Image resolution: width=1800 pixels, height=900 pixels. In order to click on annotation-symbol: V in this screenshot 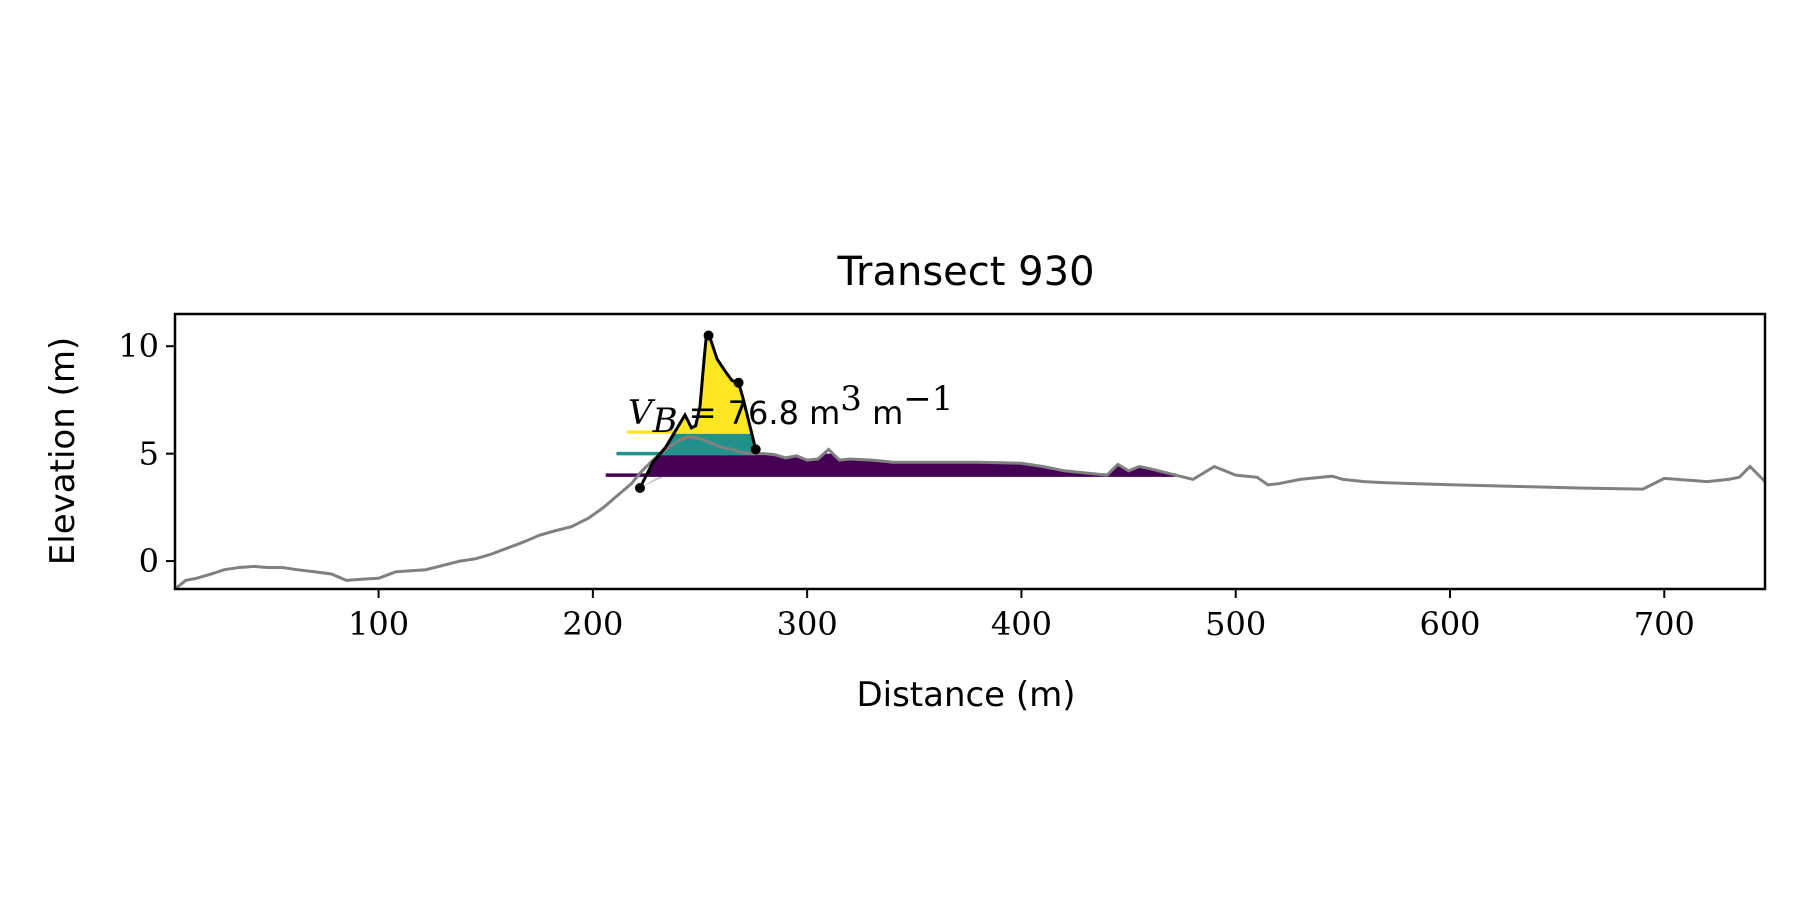, I will do `click(642, 413)`.